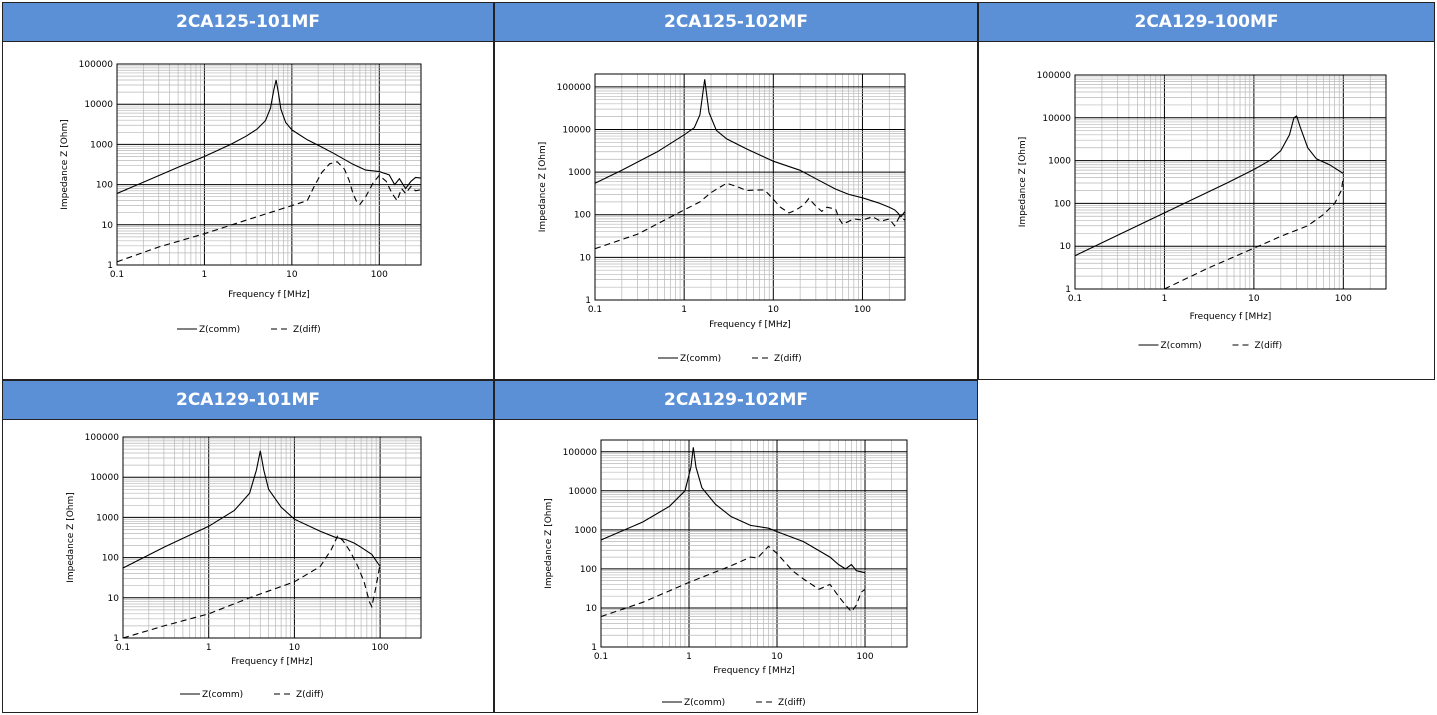 This screenshot has width=1437, height=715. What do you see at coordinates (1206, 22) in the screenshot?
I see `chart-title: 2CA129-100MF` at bounding box center [1206, 22].